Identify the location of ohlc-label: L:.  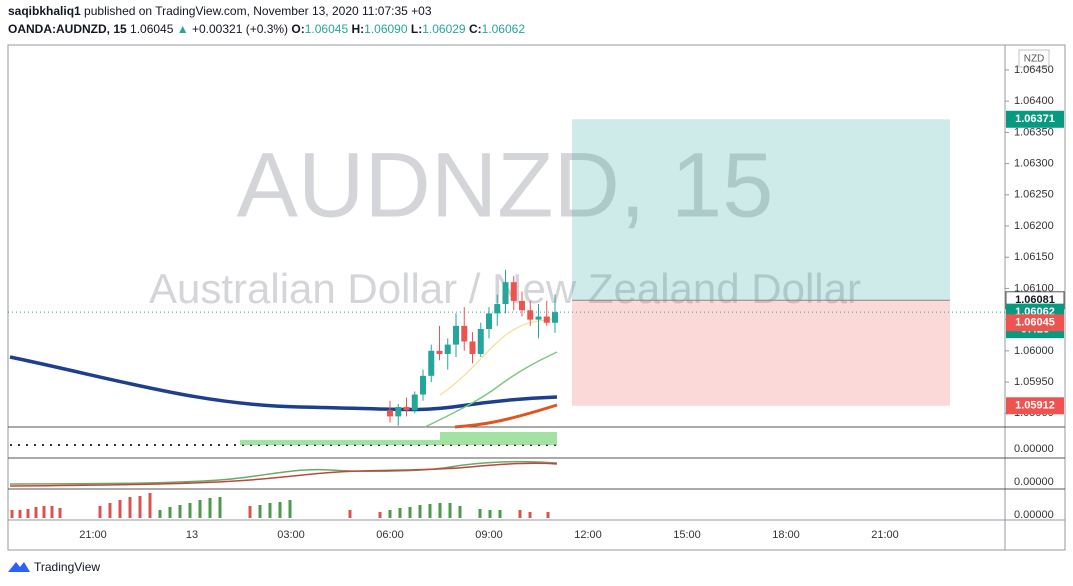
(416, 29).